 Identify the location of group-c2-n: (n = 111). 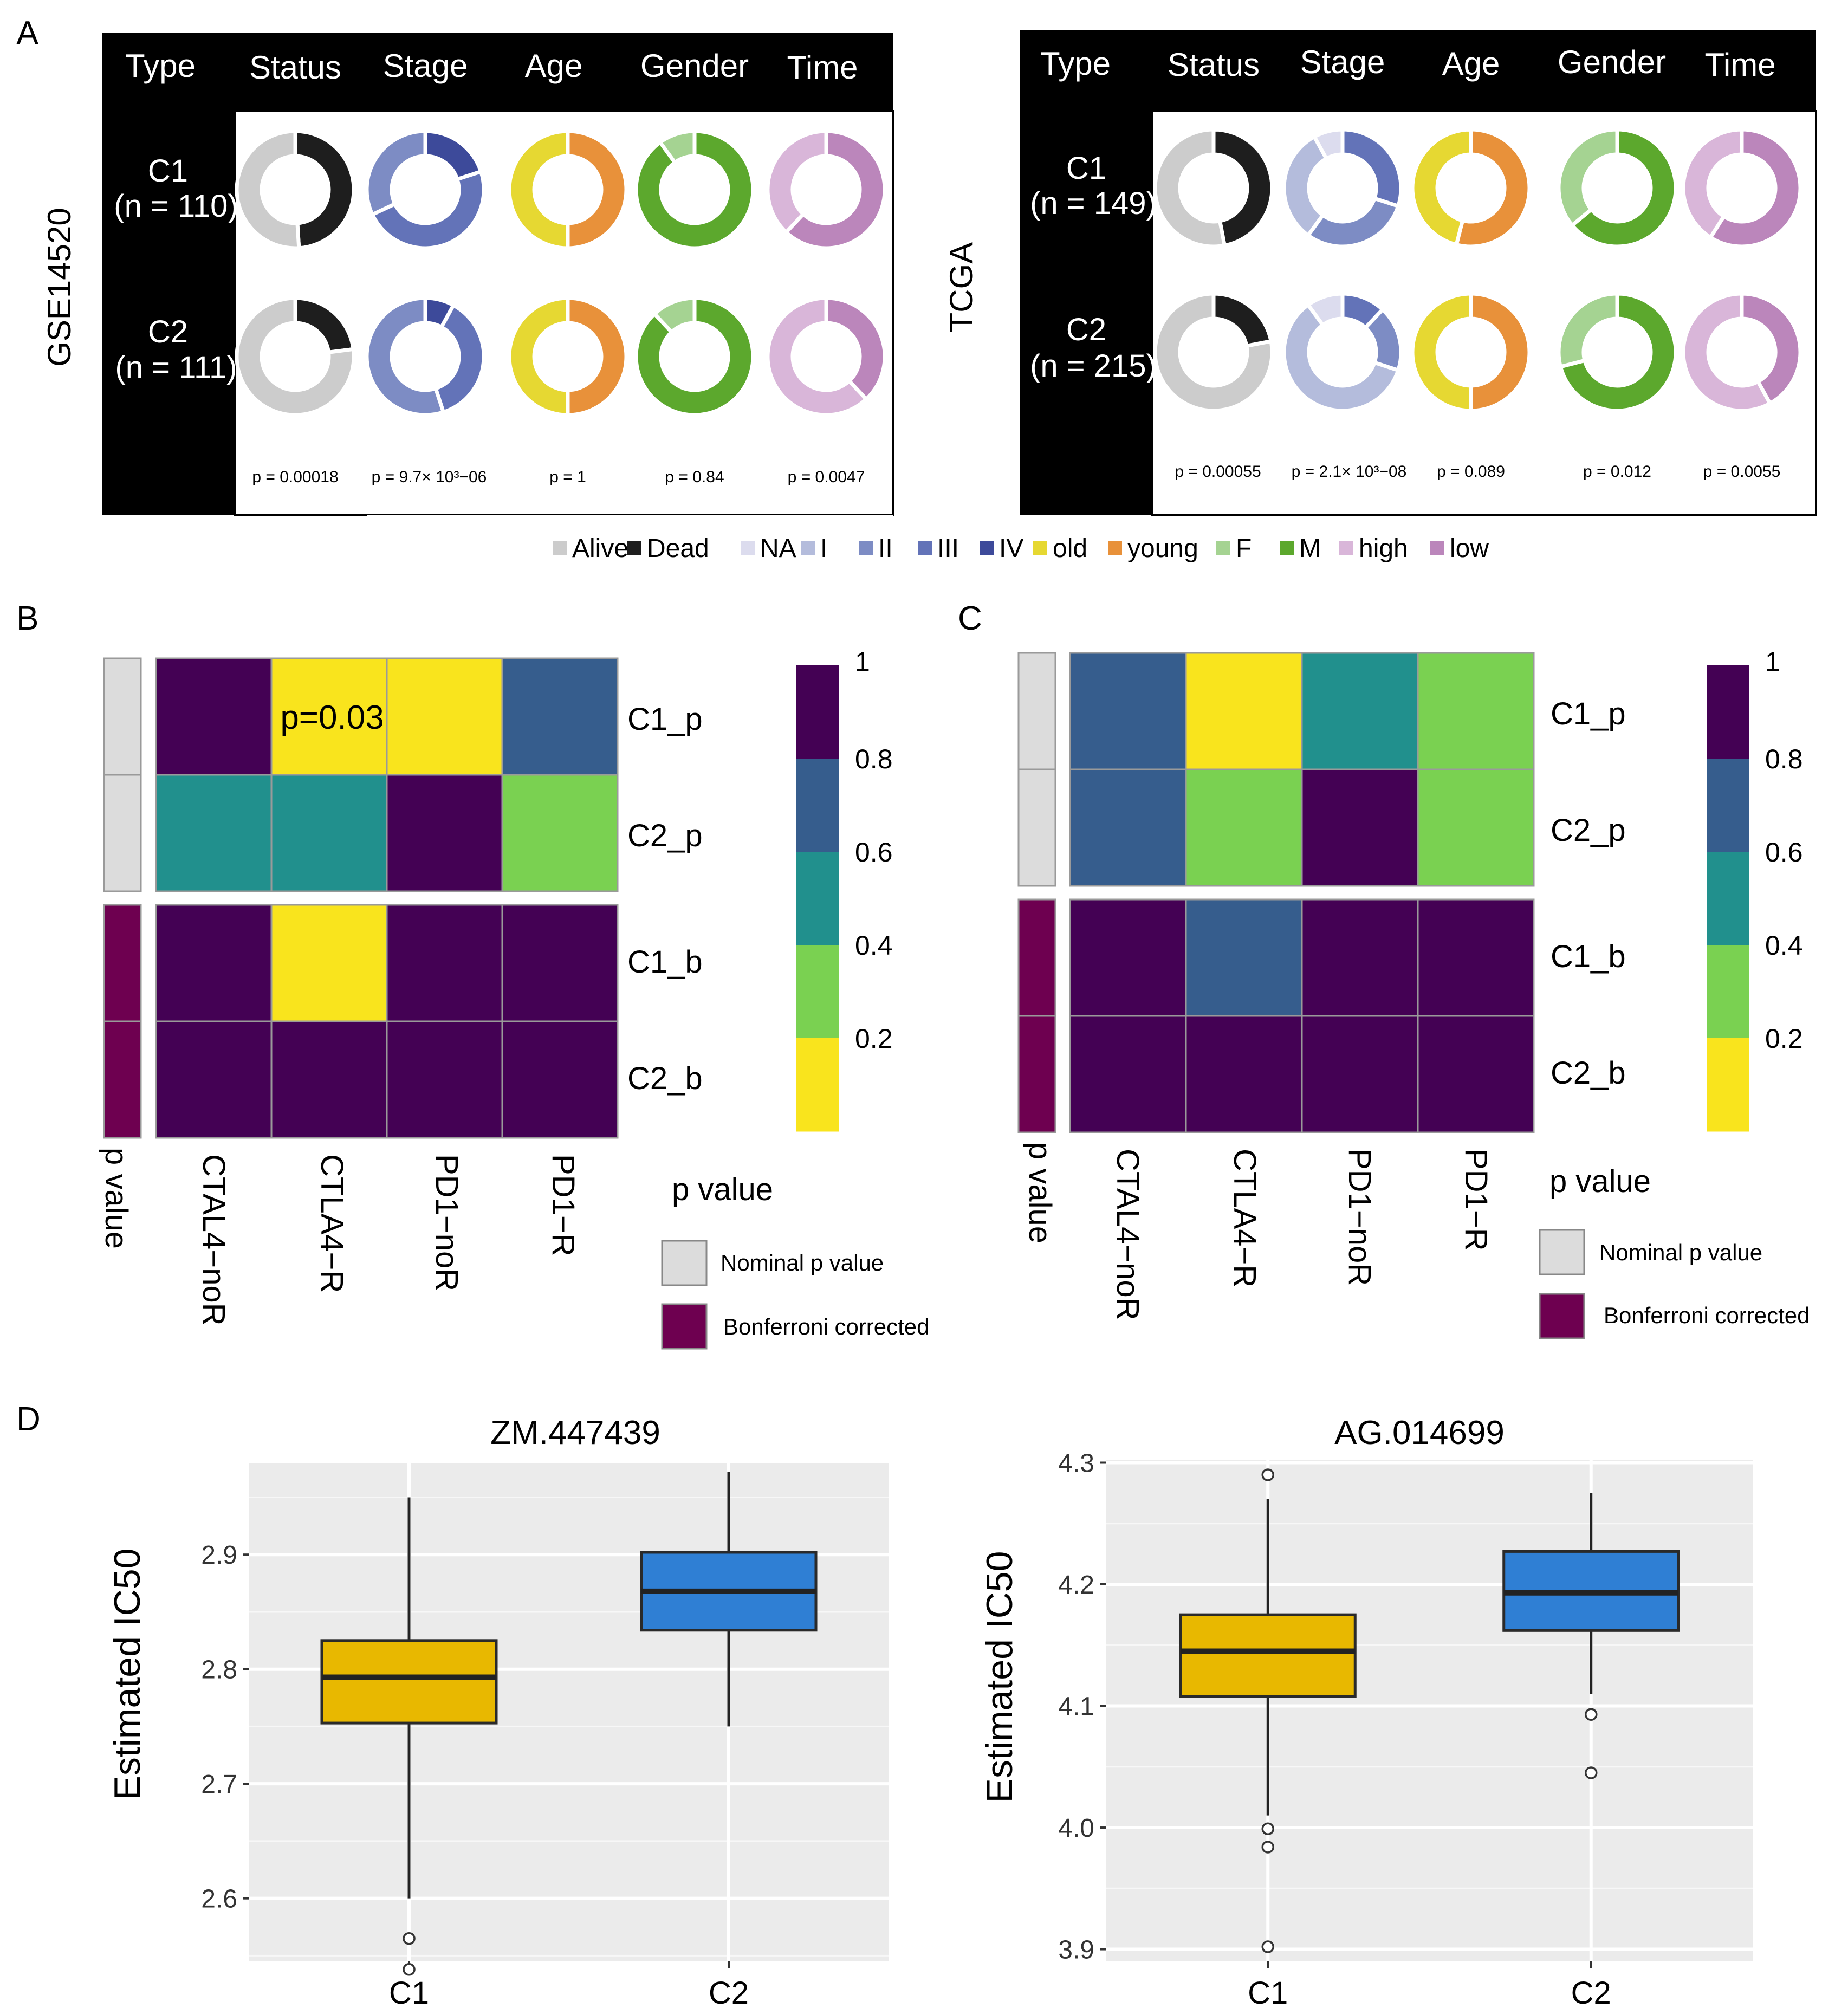
(176, 367).